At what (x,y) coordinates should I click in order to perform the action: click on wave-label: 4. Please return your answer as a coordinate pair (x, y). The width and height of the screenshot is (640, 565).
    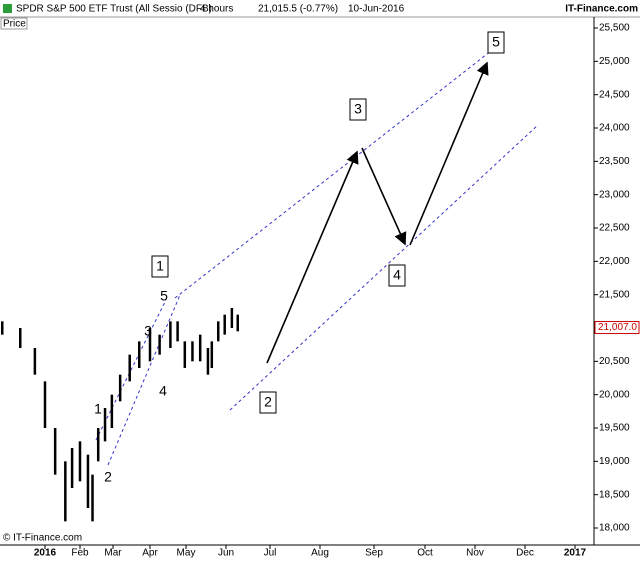
    Looking at the image, I should click on (397, 275).